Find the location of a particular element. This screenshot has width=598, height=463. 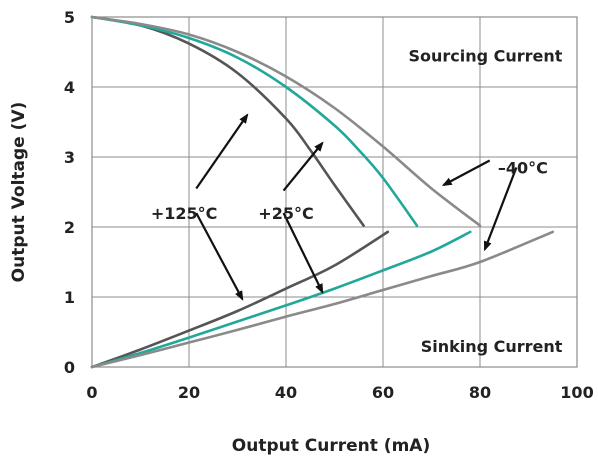

x-tick-label: 100 is located at coordinates (576, 392).